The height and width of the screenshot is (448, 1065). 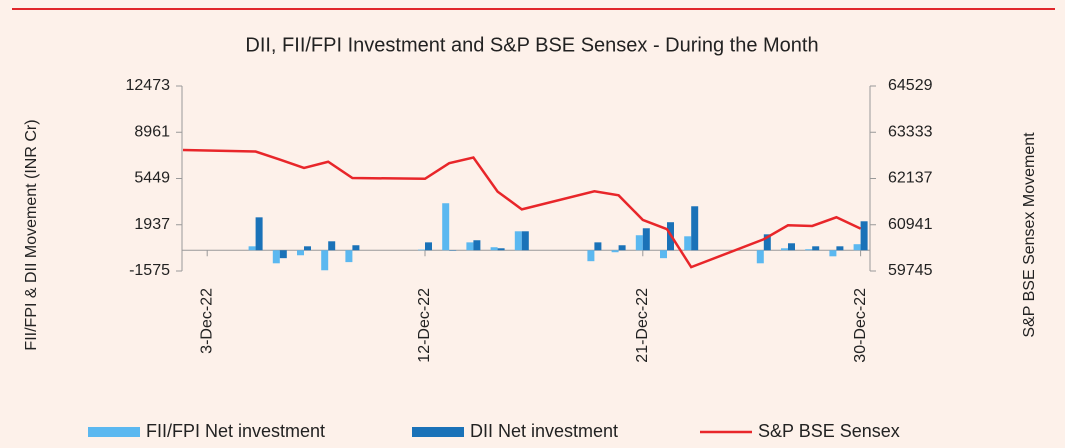 What do you see at coordinates (424, 325) in the screenshot?
I see `x-tick-label: 12-Dec-22` at bounding box center [424, 325].